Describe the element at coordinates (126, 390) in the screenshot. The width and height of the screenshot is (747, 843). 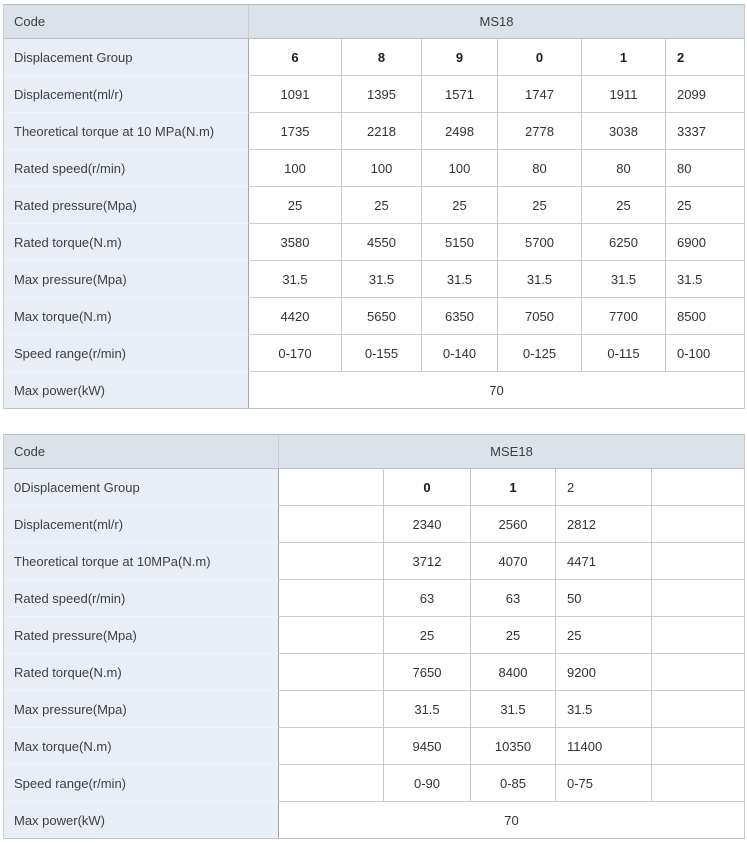
I see `row-label: Max power(kW)` at that location.